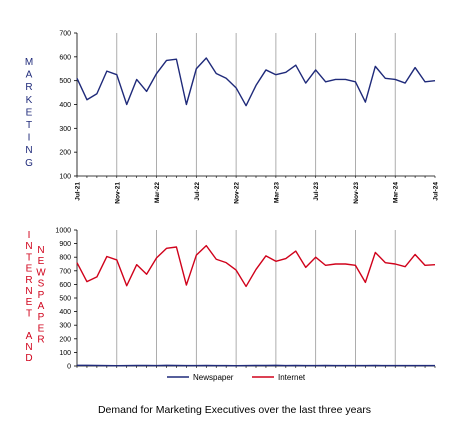  Describe the element at coordinates (65, 244) in the screenshot. I see `internet-newspaper-y-tick-label: 900` at that location.